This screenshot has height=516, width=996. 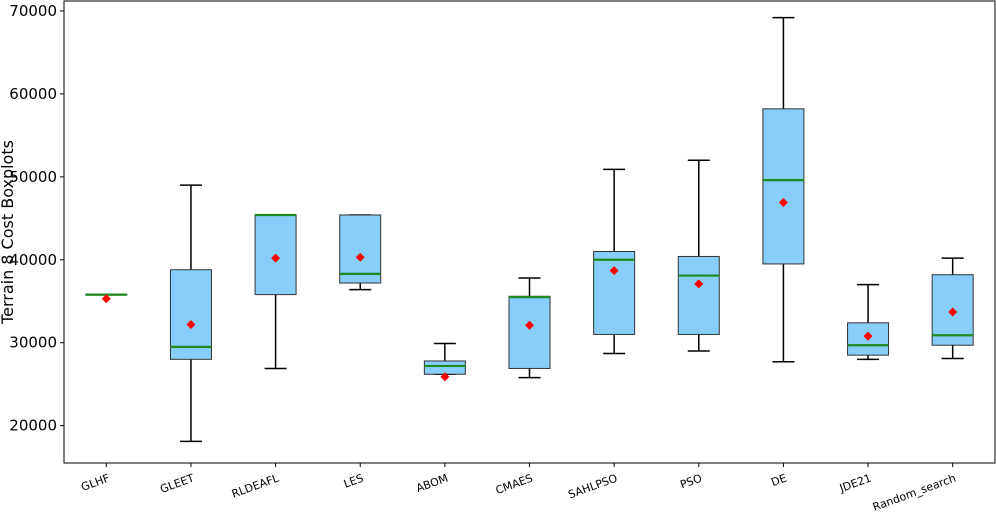 I want to click on box-sahlpso, so click(x=614, y=261).